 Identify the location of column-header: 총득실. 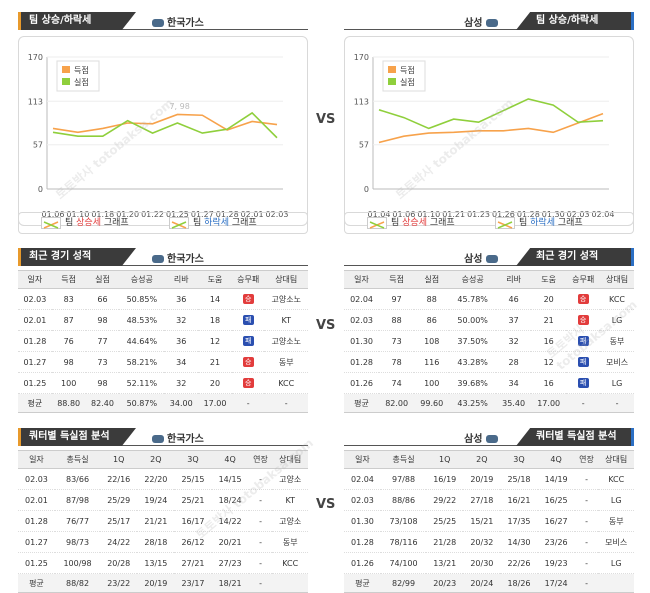
(403, 459).